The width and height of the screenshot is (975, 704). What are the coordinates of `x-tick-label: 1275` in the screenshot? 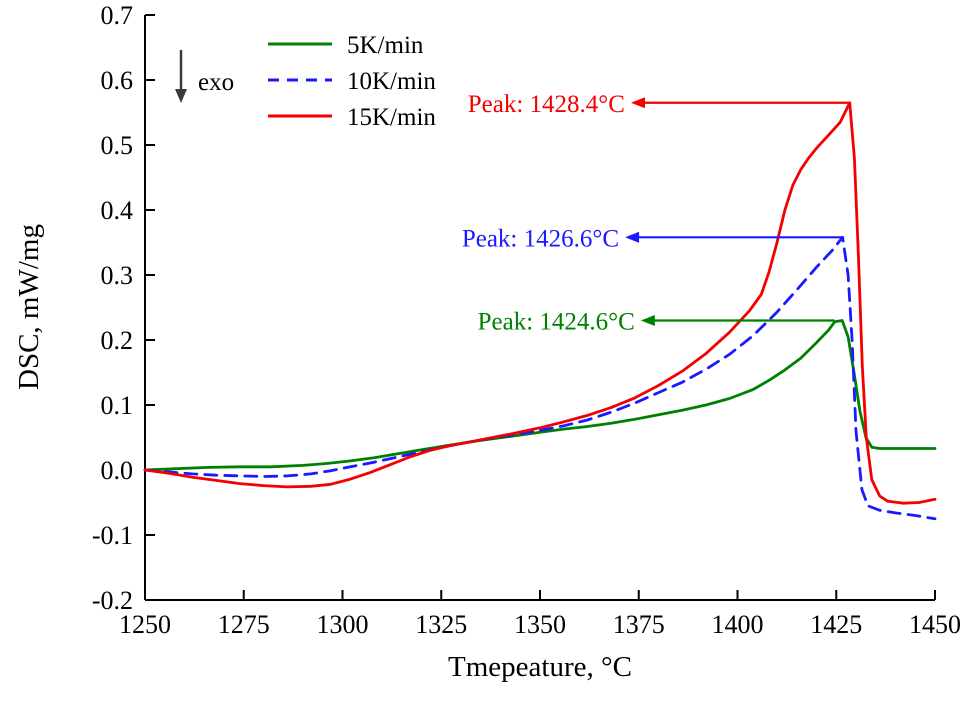 It's located at (244, 624).